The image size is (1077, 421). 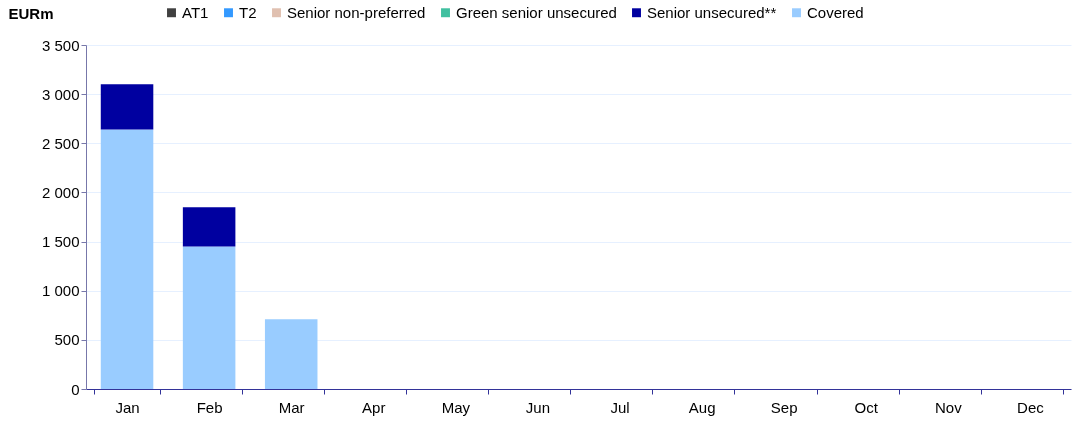 I want to click on y-tick-label: 1 500, so click(x=60, y=242).